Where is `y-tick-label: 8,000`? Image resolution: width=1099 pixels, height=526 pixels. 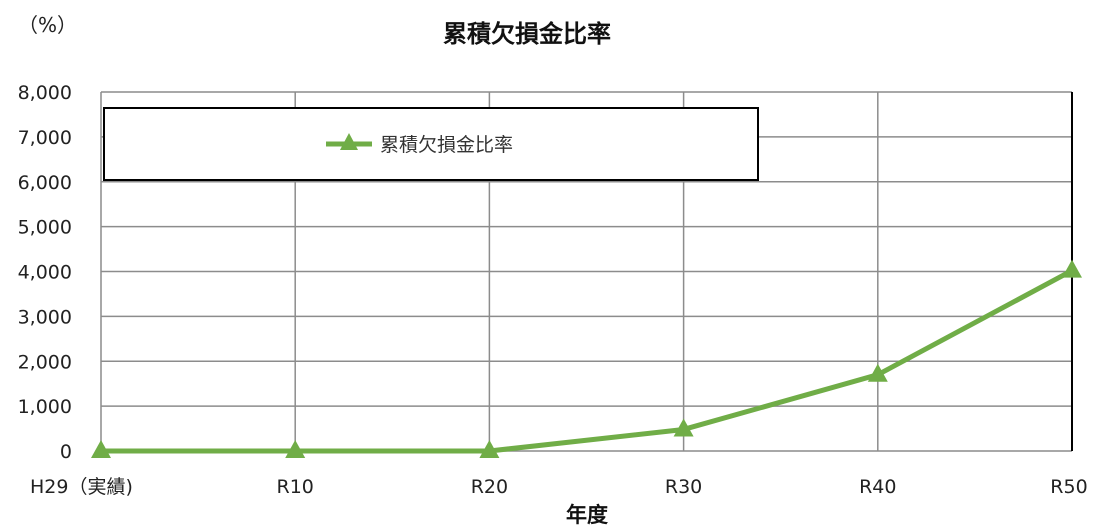 y-tick-label: 8,000 is located at coordinates (45, 93).